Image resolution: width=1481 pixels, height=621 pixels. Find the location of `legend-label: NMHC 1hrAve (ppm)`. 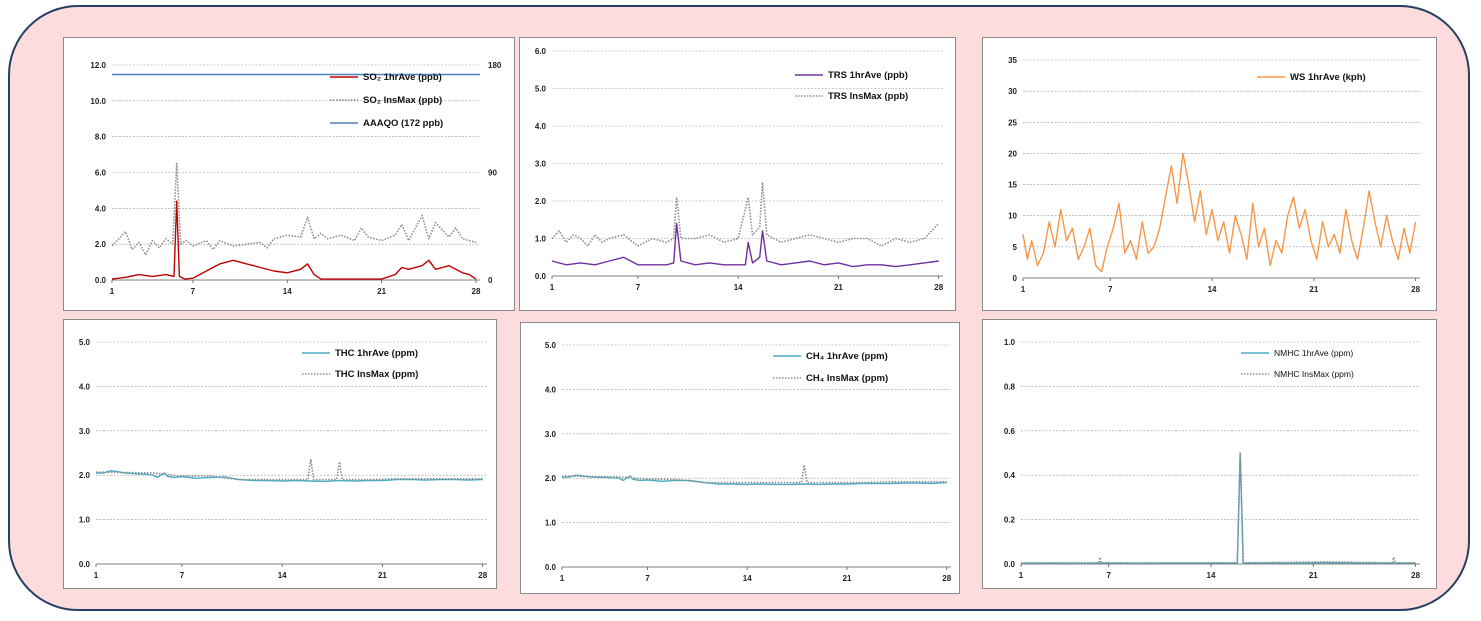

legend-label: NMHC 1hrAve (ppm) is located at coordinates (1313, 353).